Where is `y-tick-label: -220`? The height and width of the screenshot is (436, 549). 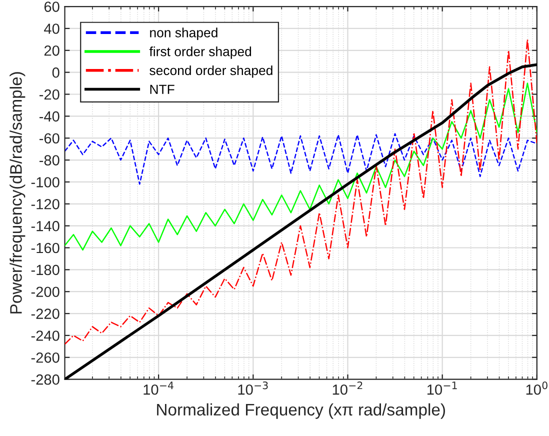 y-tick-label: -220 is located at coordinates (45, 313).